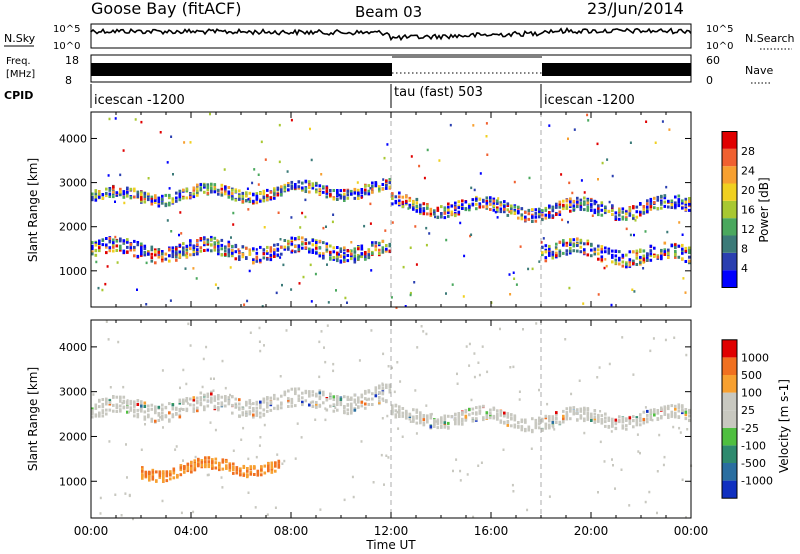  I want to click on x-axis-label: Time UT, so click(390, 545).